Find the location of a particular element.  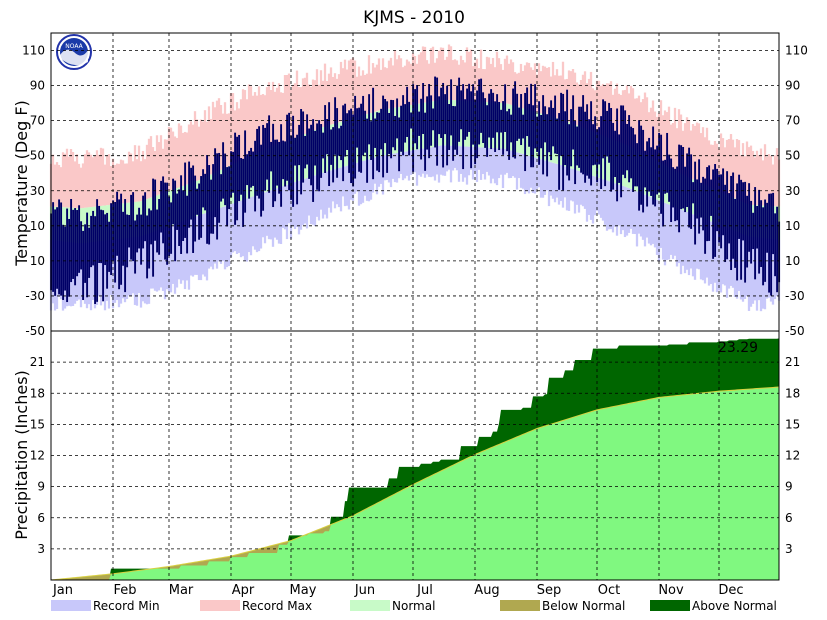

legend-swatch is located at coordinates (670, 605).